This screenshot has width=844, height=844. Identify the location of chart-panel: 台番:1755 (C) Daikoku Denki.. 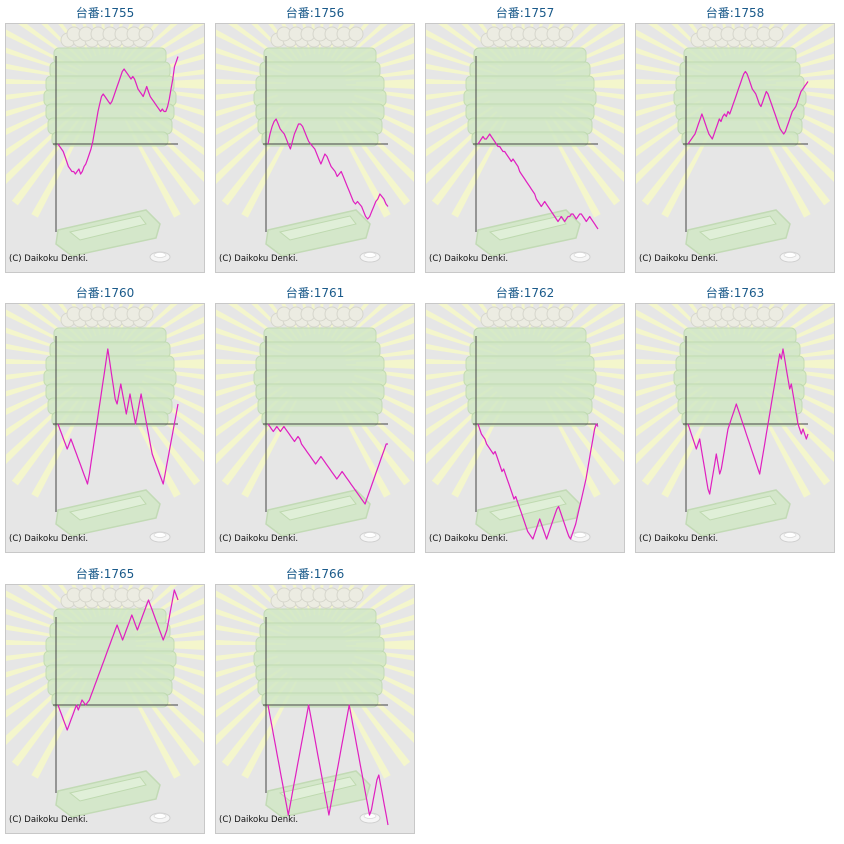
(105, 137).